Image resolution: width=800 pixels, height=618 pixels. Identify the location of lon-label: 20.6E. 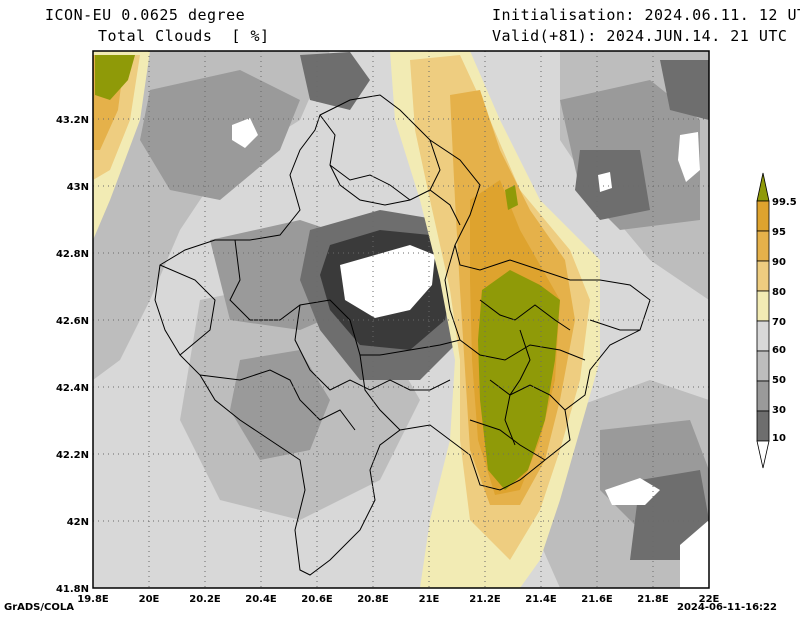
(317, 599).